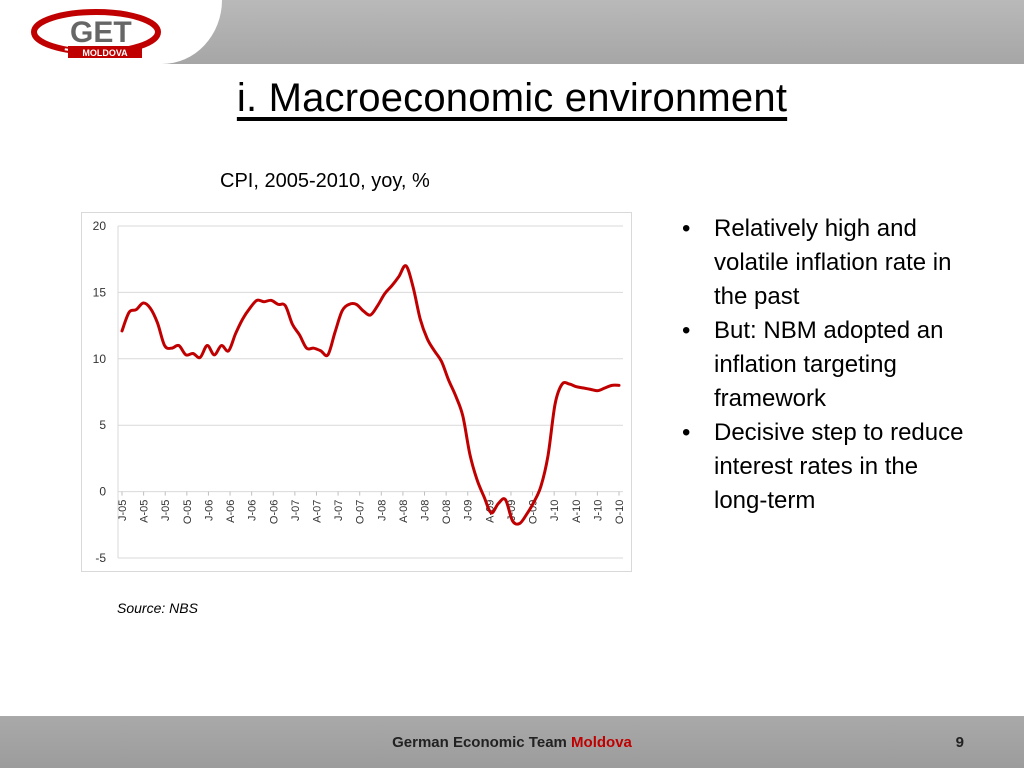 The height and width of the screenshot is (768, 1024). I want to click on x-tick-label: A-07, so click(317, 511).